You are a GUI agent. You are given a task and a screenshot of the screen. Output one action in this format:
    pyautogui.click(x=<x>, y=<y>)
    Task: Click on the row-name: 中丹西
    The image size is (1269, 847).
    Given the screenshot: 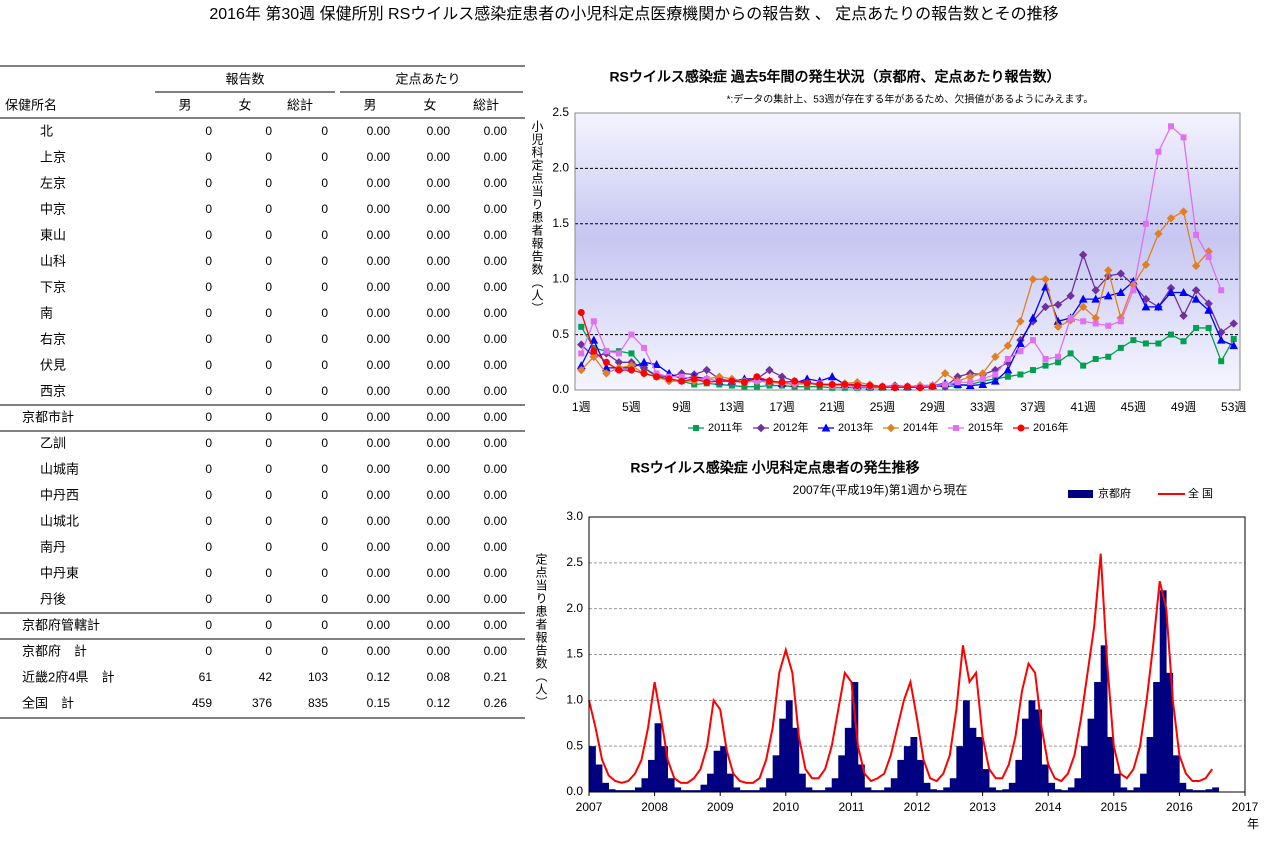 What is the action you would take?
    pyautogui.click(x=59, y=494)
    